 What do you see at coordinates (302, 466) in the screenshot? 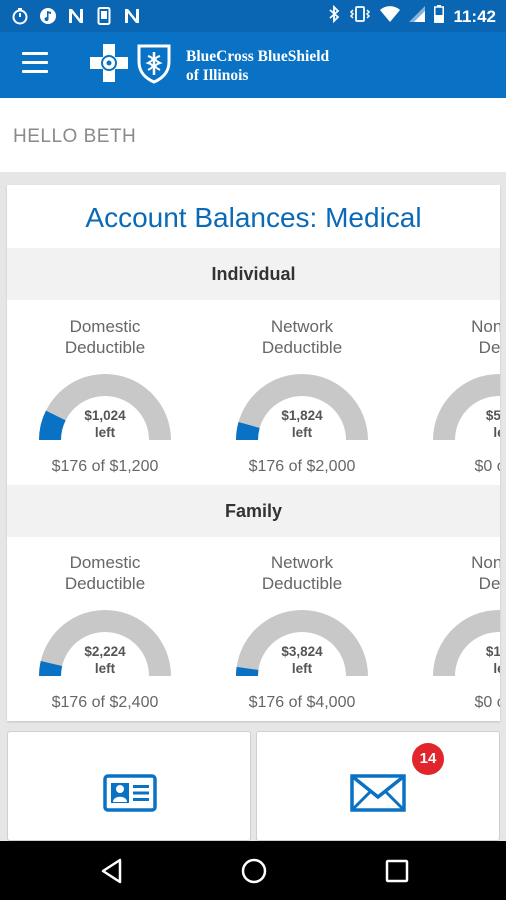
I see `gauge-amount: $176 of $2,000` at bounding box center [302, 466].